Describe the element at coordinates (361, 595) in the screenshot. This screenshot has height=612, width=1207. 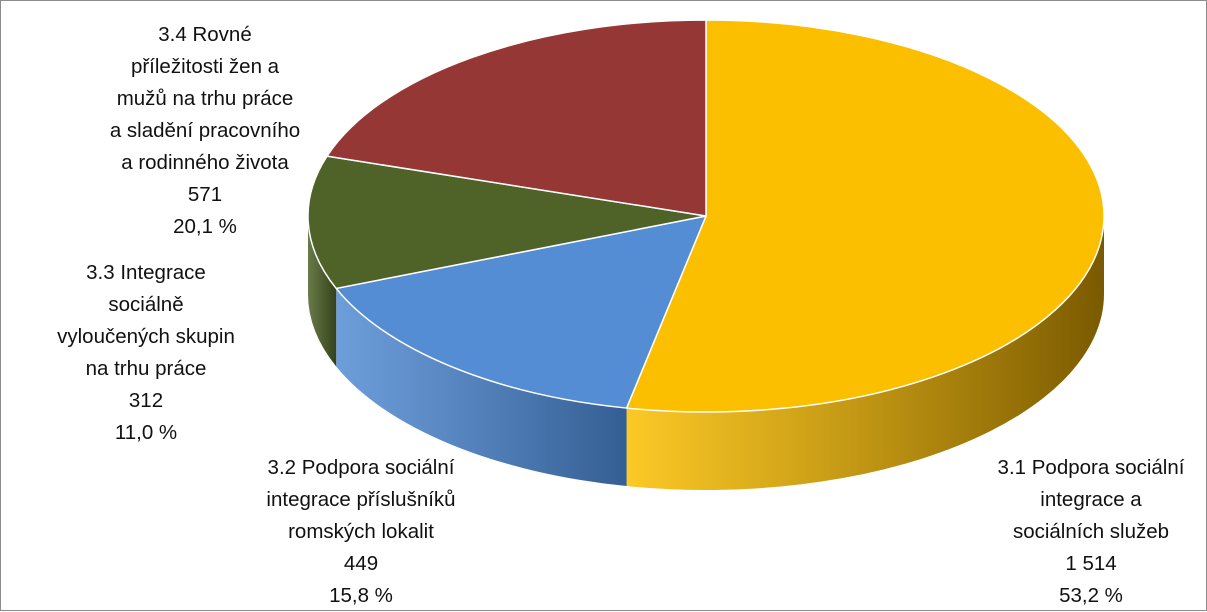
I see `slice-percent: 15,8 %` at that location.